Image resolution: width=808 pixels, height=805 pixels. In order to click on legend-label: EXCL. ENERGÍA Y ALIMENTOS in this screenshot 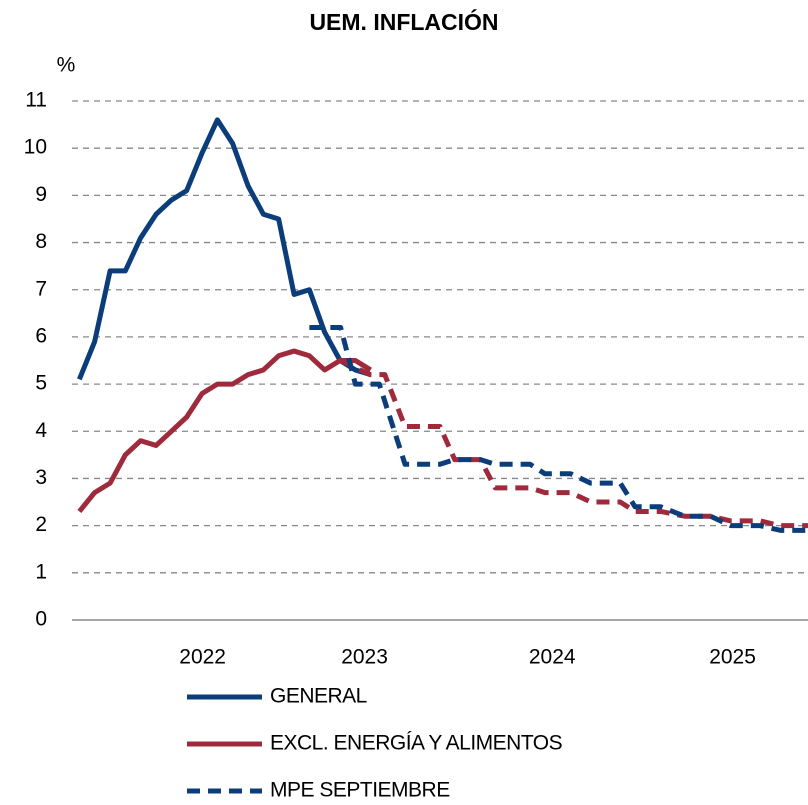, I will do `click(416, 743)`.